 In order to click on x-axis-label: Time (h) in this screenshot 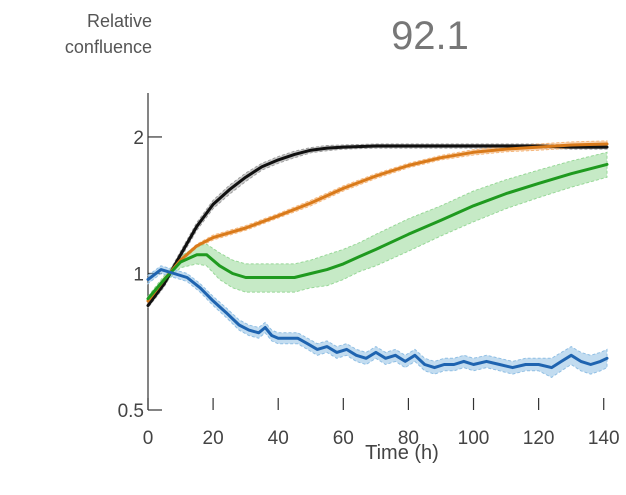, I will do `click(402, 453)`.